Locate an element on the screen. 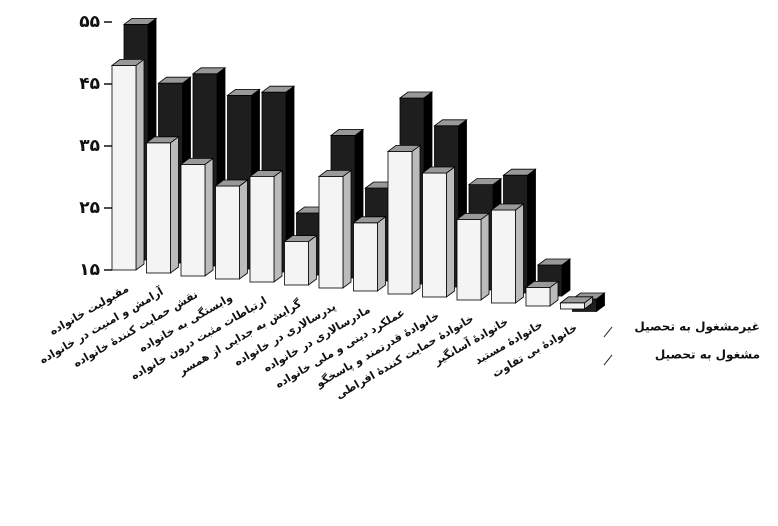  y-tick-label: ۲۵ is located at coordinates (89, 208).